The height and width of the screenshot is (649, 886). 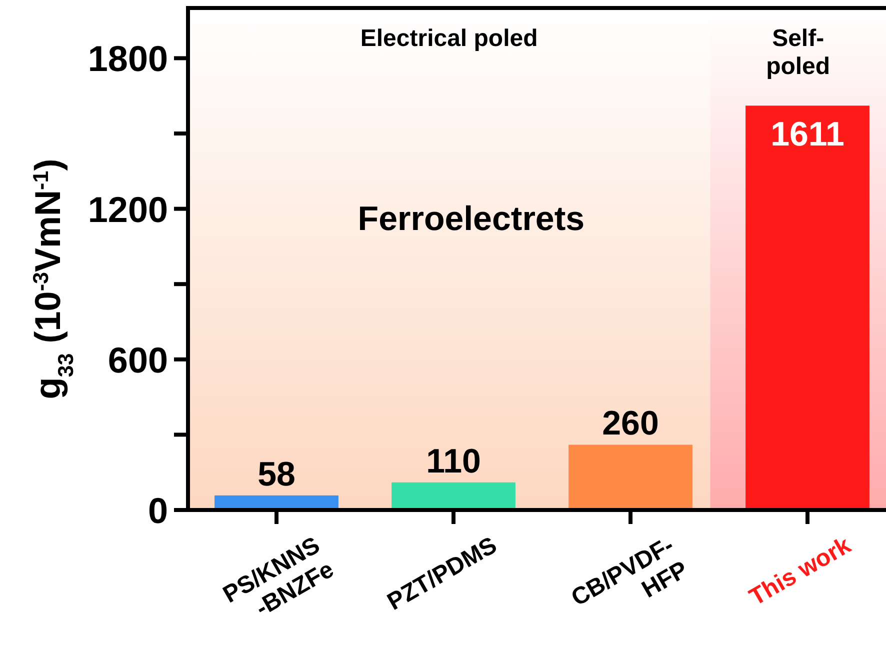 What do you see at coordinates (807, 135) in the screenshot?
I see `data-label: 1611` at bounding box center [807, 135].